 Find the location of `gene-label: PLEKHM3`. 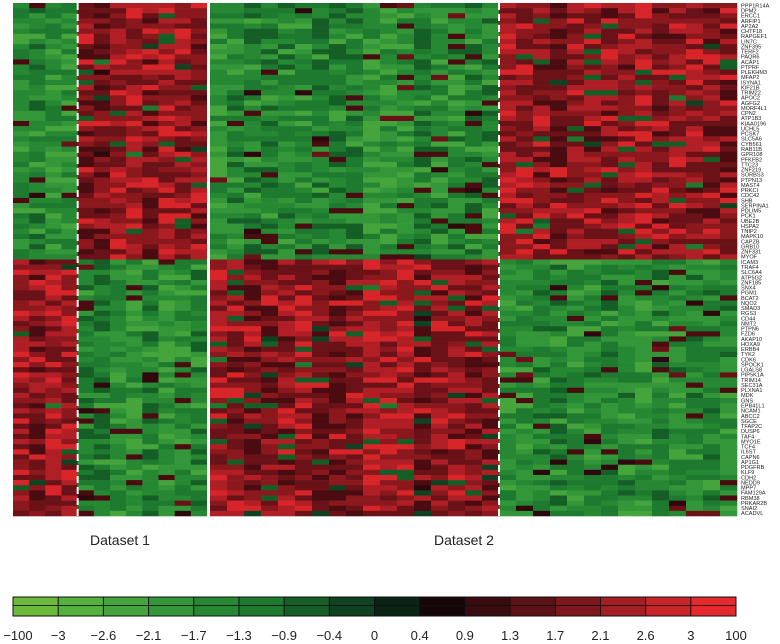

gene-label: PLEKHM3 is located at coordinates (754, 73).